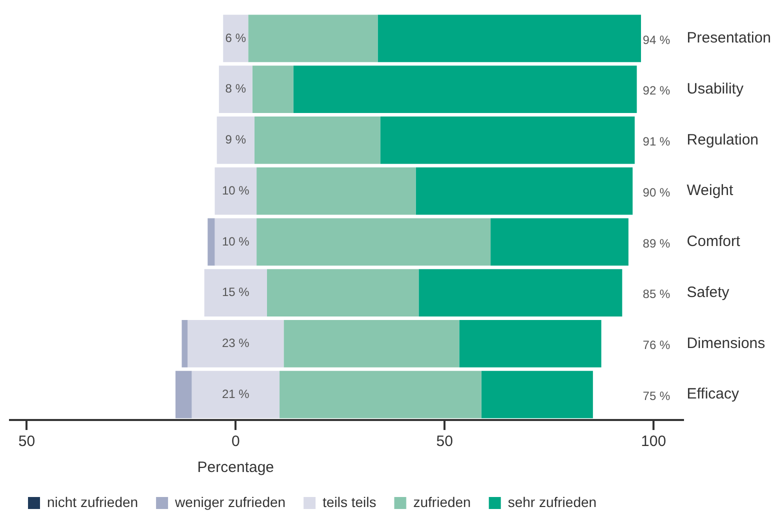 The image size is (779, 524). What do you see at coordinates (726, 343) in the screenshot?
I see `y-tick-label: Dimensions` at bounding box center [726, 343].